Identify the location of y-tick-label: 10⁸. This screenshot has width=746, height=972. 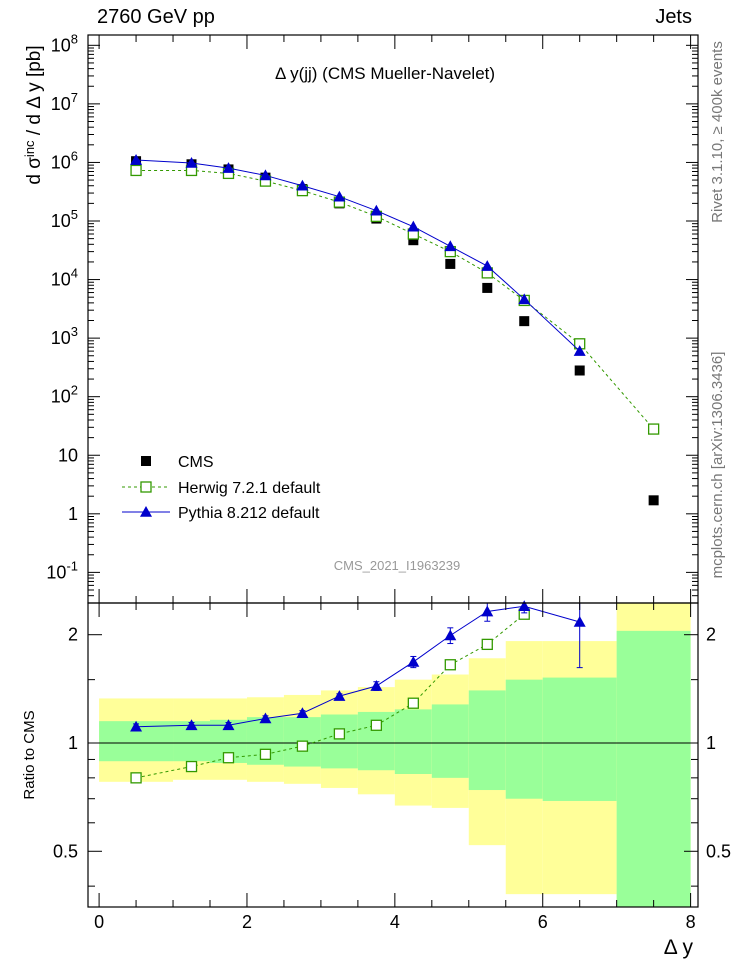
(64, 43).